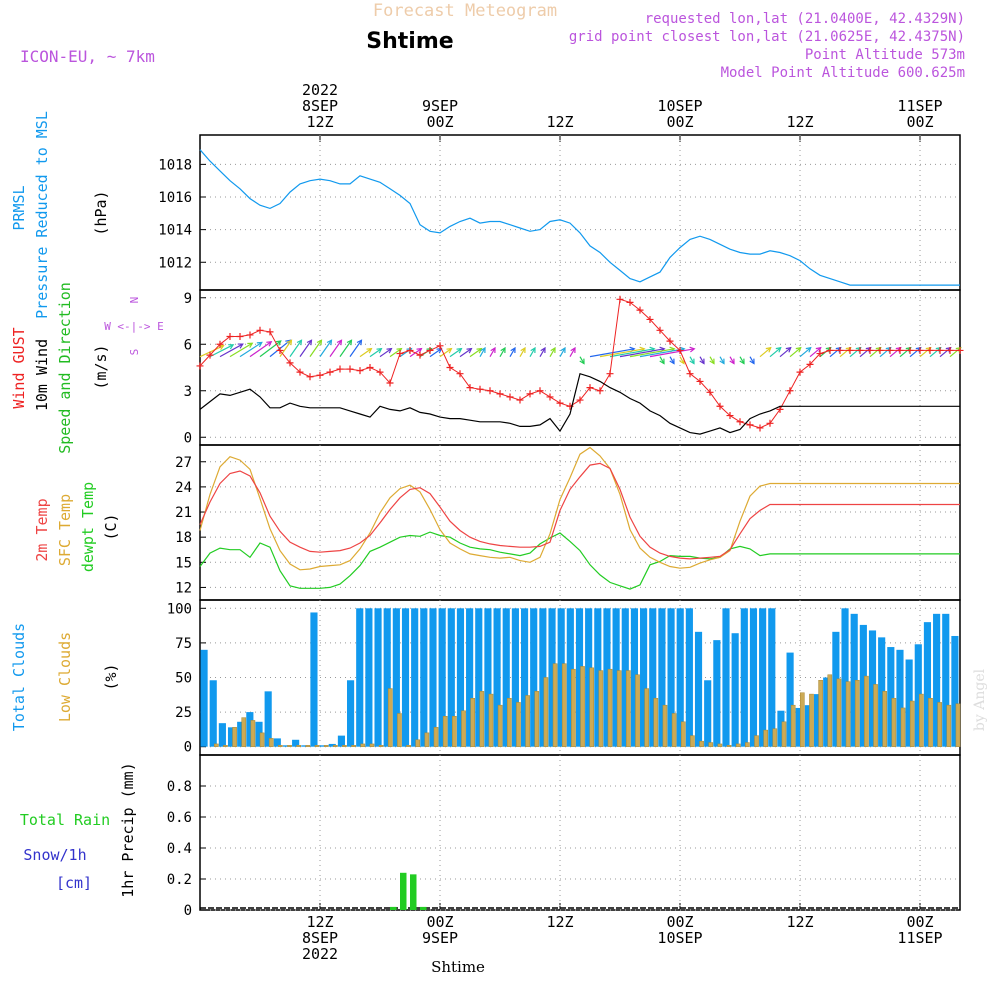 Image resolution: width=1000 pixels, height=1000 pixels. Describe the element at coordinates (182, 214) in the screenshot. I see `y-ticks: 1012 1014 1016 1018` at that location.